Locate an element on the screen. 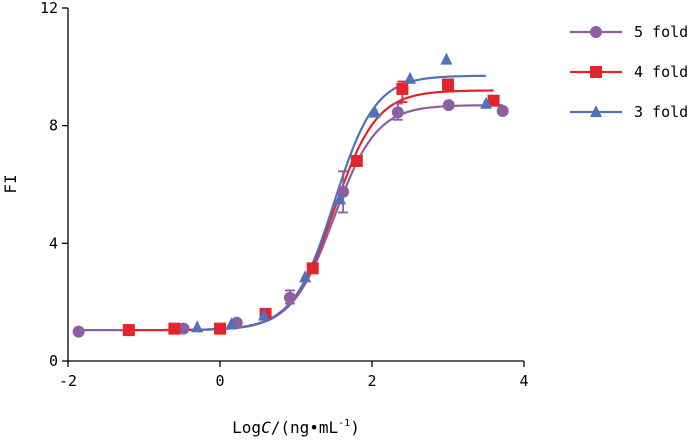  legend-label-0: 5 fold is located at coordinates (661, 32).